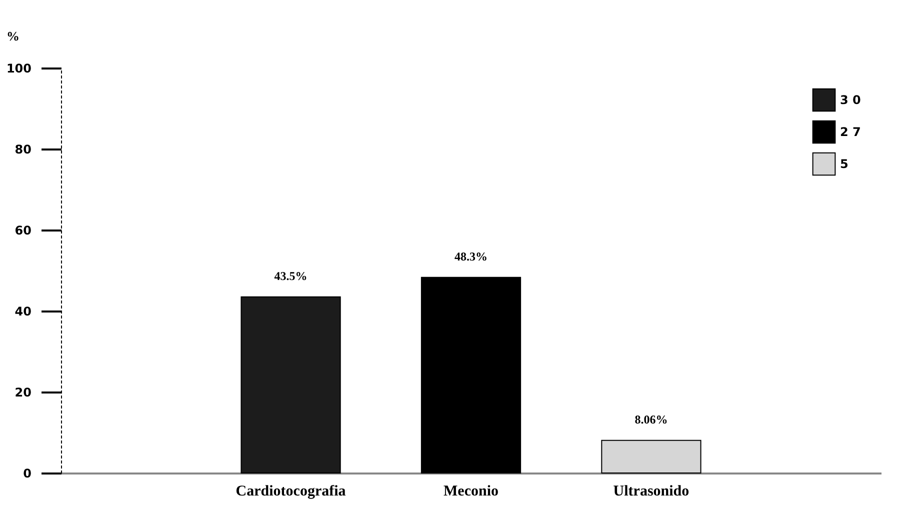 Image resolution: width=922 pixels, height=521 pixels. Describe the element at coordinates (471, 492) in the screenshot. I see `x-tick-label: Meconio` at that location.